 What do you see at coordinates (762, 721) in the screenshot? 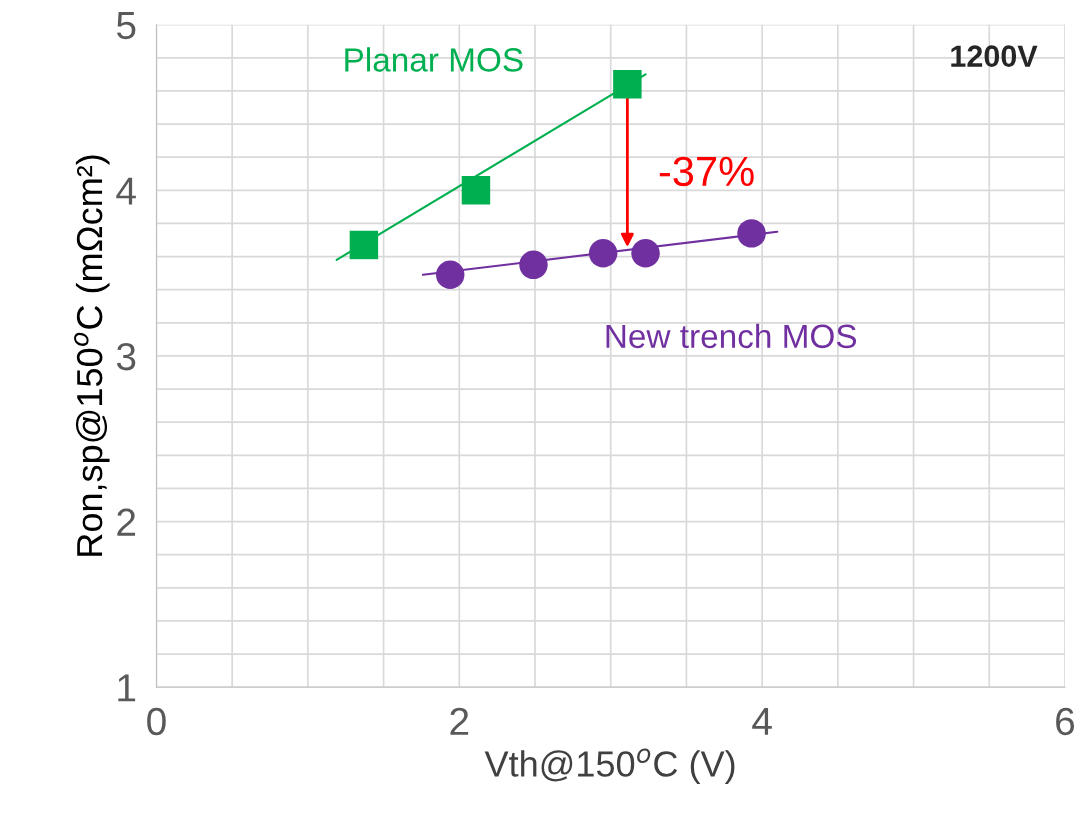
I see `x-tick-label: 4` at bounding box center [762, 721].